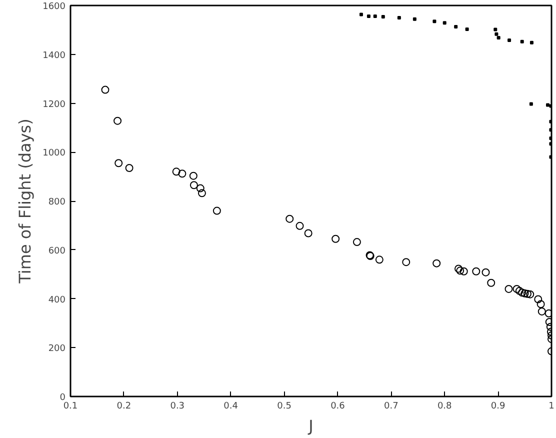 The height and width of the screenshot is (438, 556). Describe the element at coordinates (54, 7) in the screenshot. I see `y-tick-label: 1600` at that location.